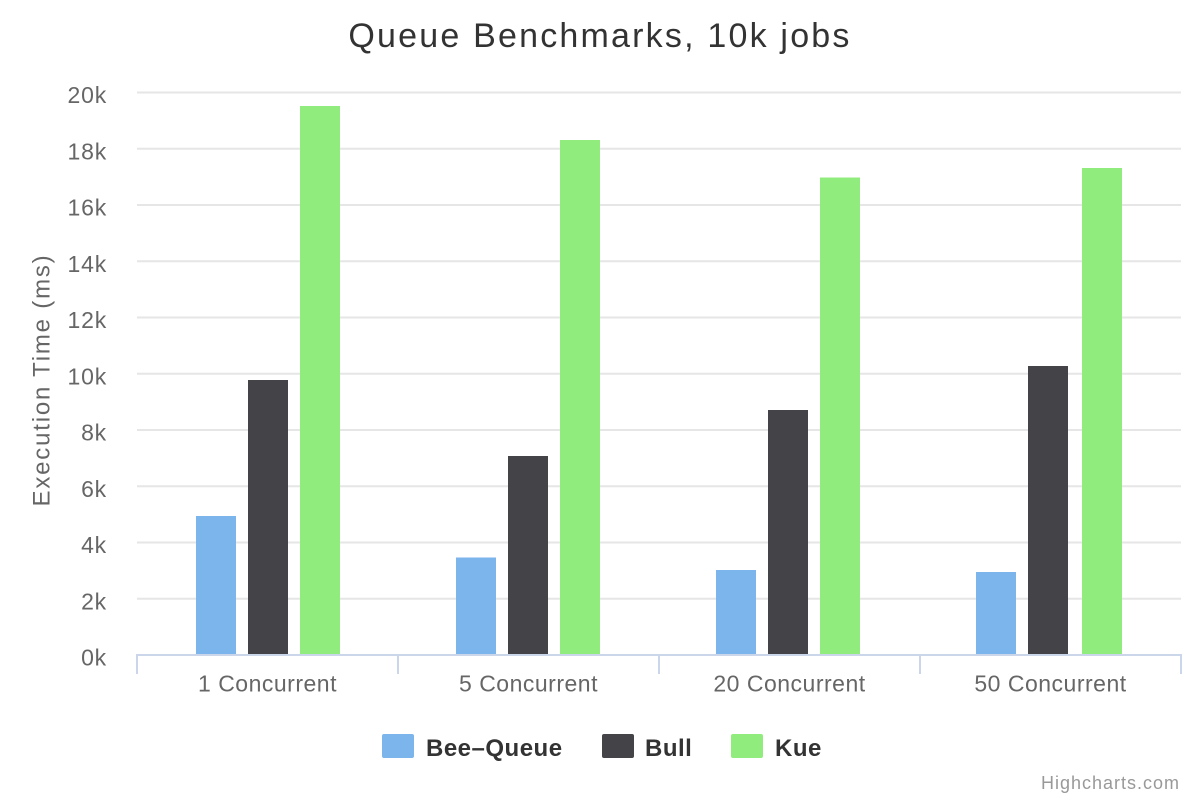 Image resolution: width=1200 pixels, height=800 pixels. I want to click on svg-text: Highcharts.com, so click(1110, 783).